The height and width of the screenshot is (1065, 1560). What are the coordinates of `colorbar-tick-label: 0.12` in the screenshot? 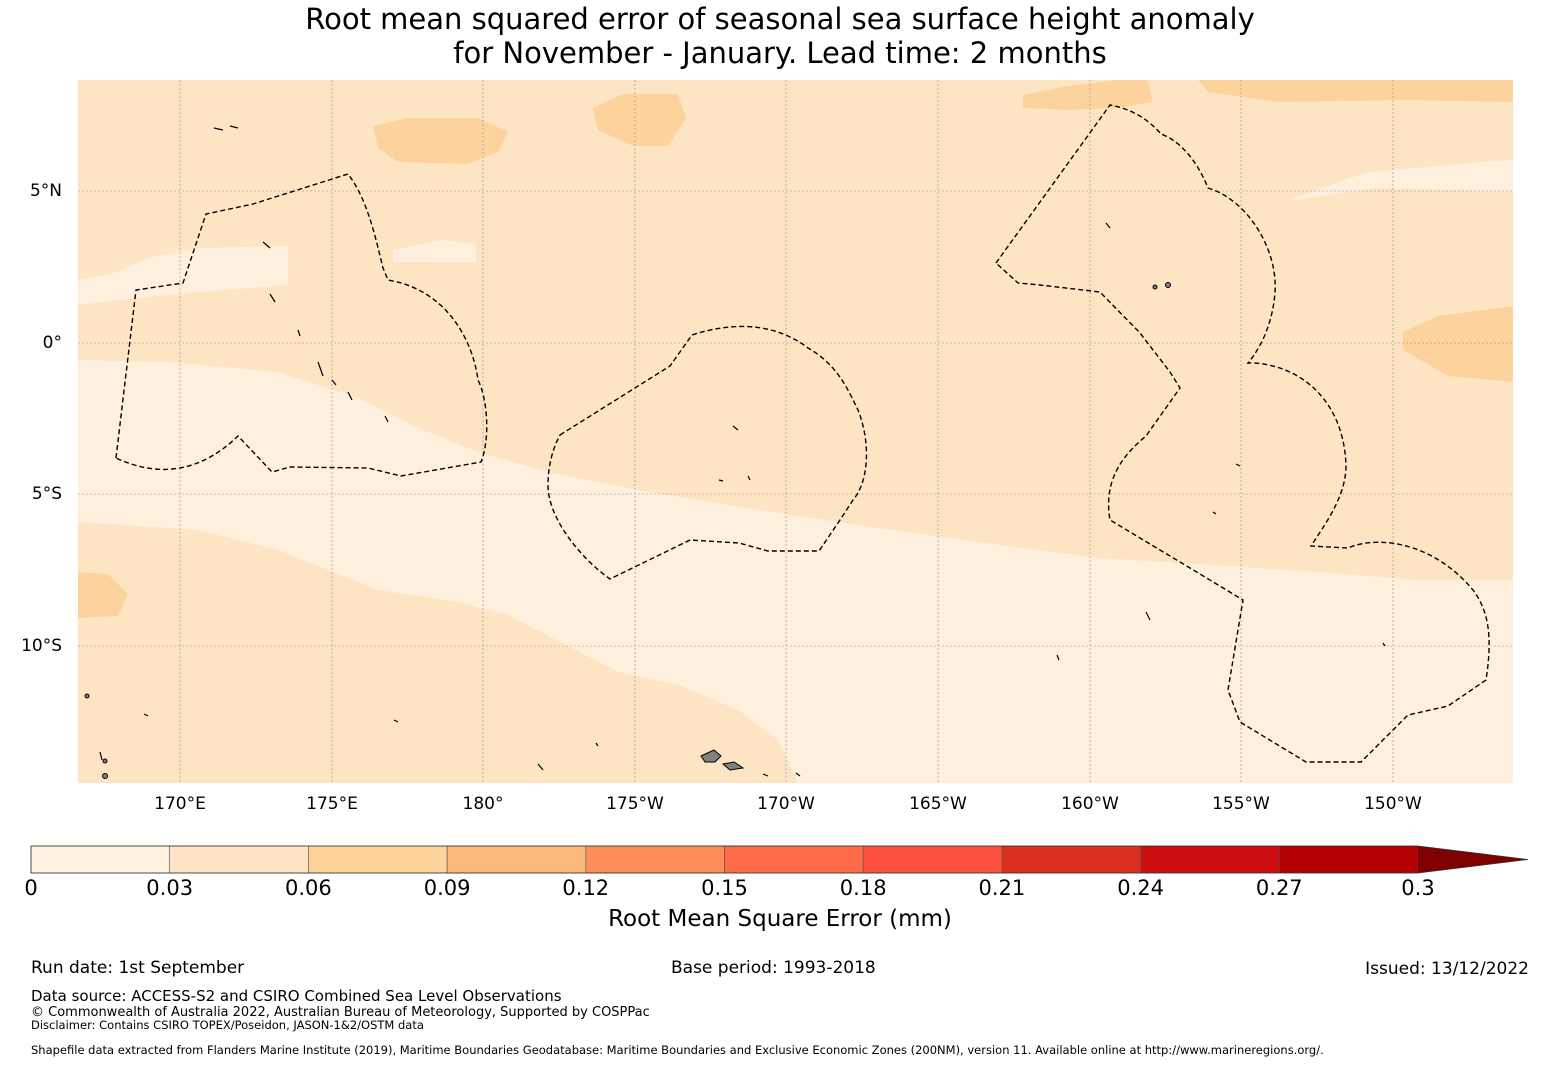 It's located at (586, 888).